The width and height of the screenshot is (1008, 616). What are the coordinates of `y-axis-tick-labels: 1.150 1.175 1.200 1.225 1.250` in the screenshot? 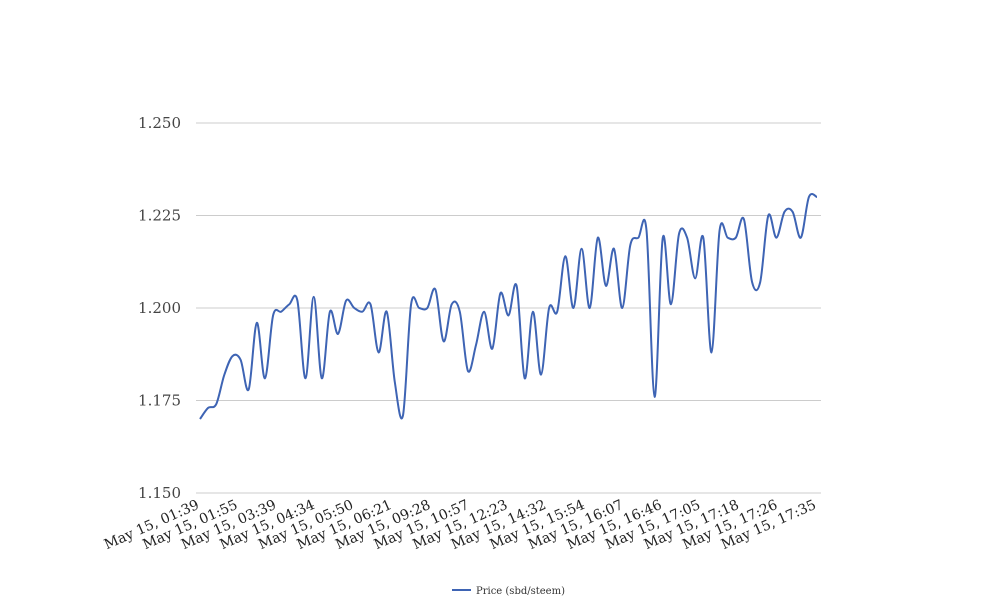 It's located at (159, 308).